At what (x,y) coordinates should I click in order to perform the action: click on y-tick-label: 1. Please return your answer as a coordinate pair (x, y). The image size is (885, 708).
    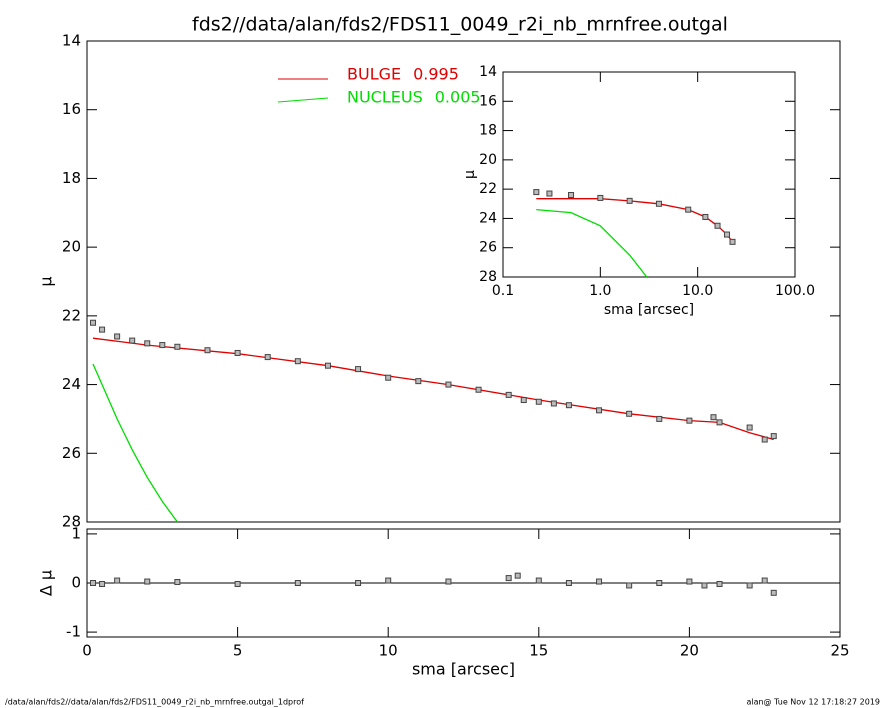
    Looking at the image, I should click on (76, 533).